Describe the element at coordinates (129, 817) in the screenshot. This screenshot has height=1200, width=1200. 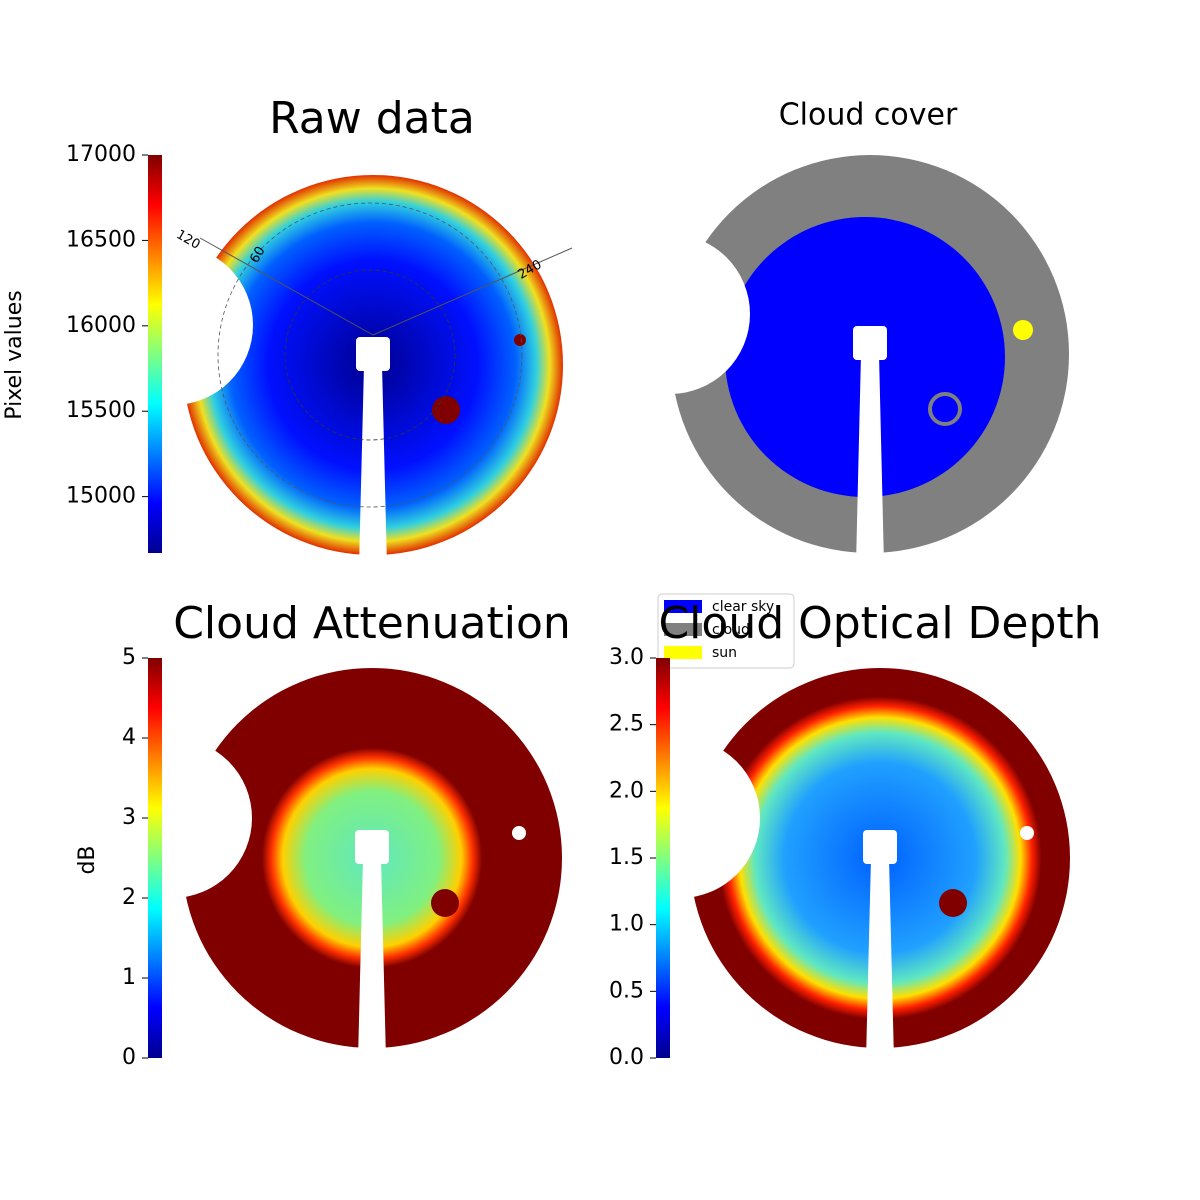
I see `colorbar-tick-label: 3` at that location.